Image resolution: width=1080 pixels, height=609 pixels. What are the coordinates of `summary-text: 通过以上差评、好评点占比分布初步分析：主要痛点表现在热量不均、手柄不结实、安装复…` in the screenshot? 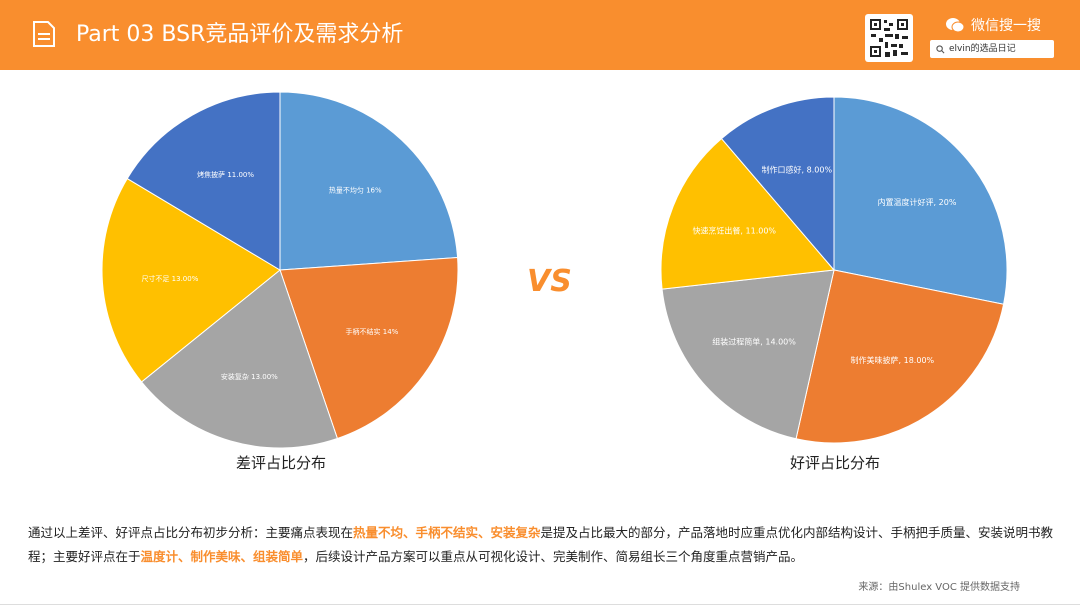 It's located at (541, 544).